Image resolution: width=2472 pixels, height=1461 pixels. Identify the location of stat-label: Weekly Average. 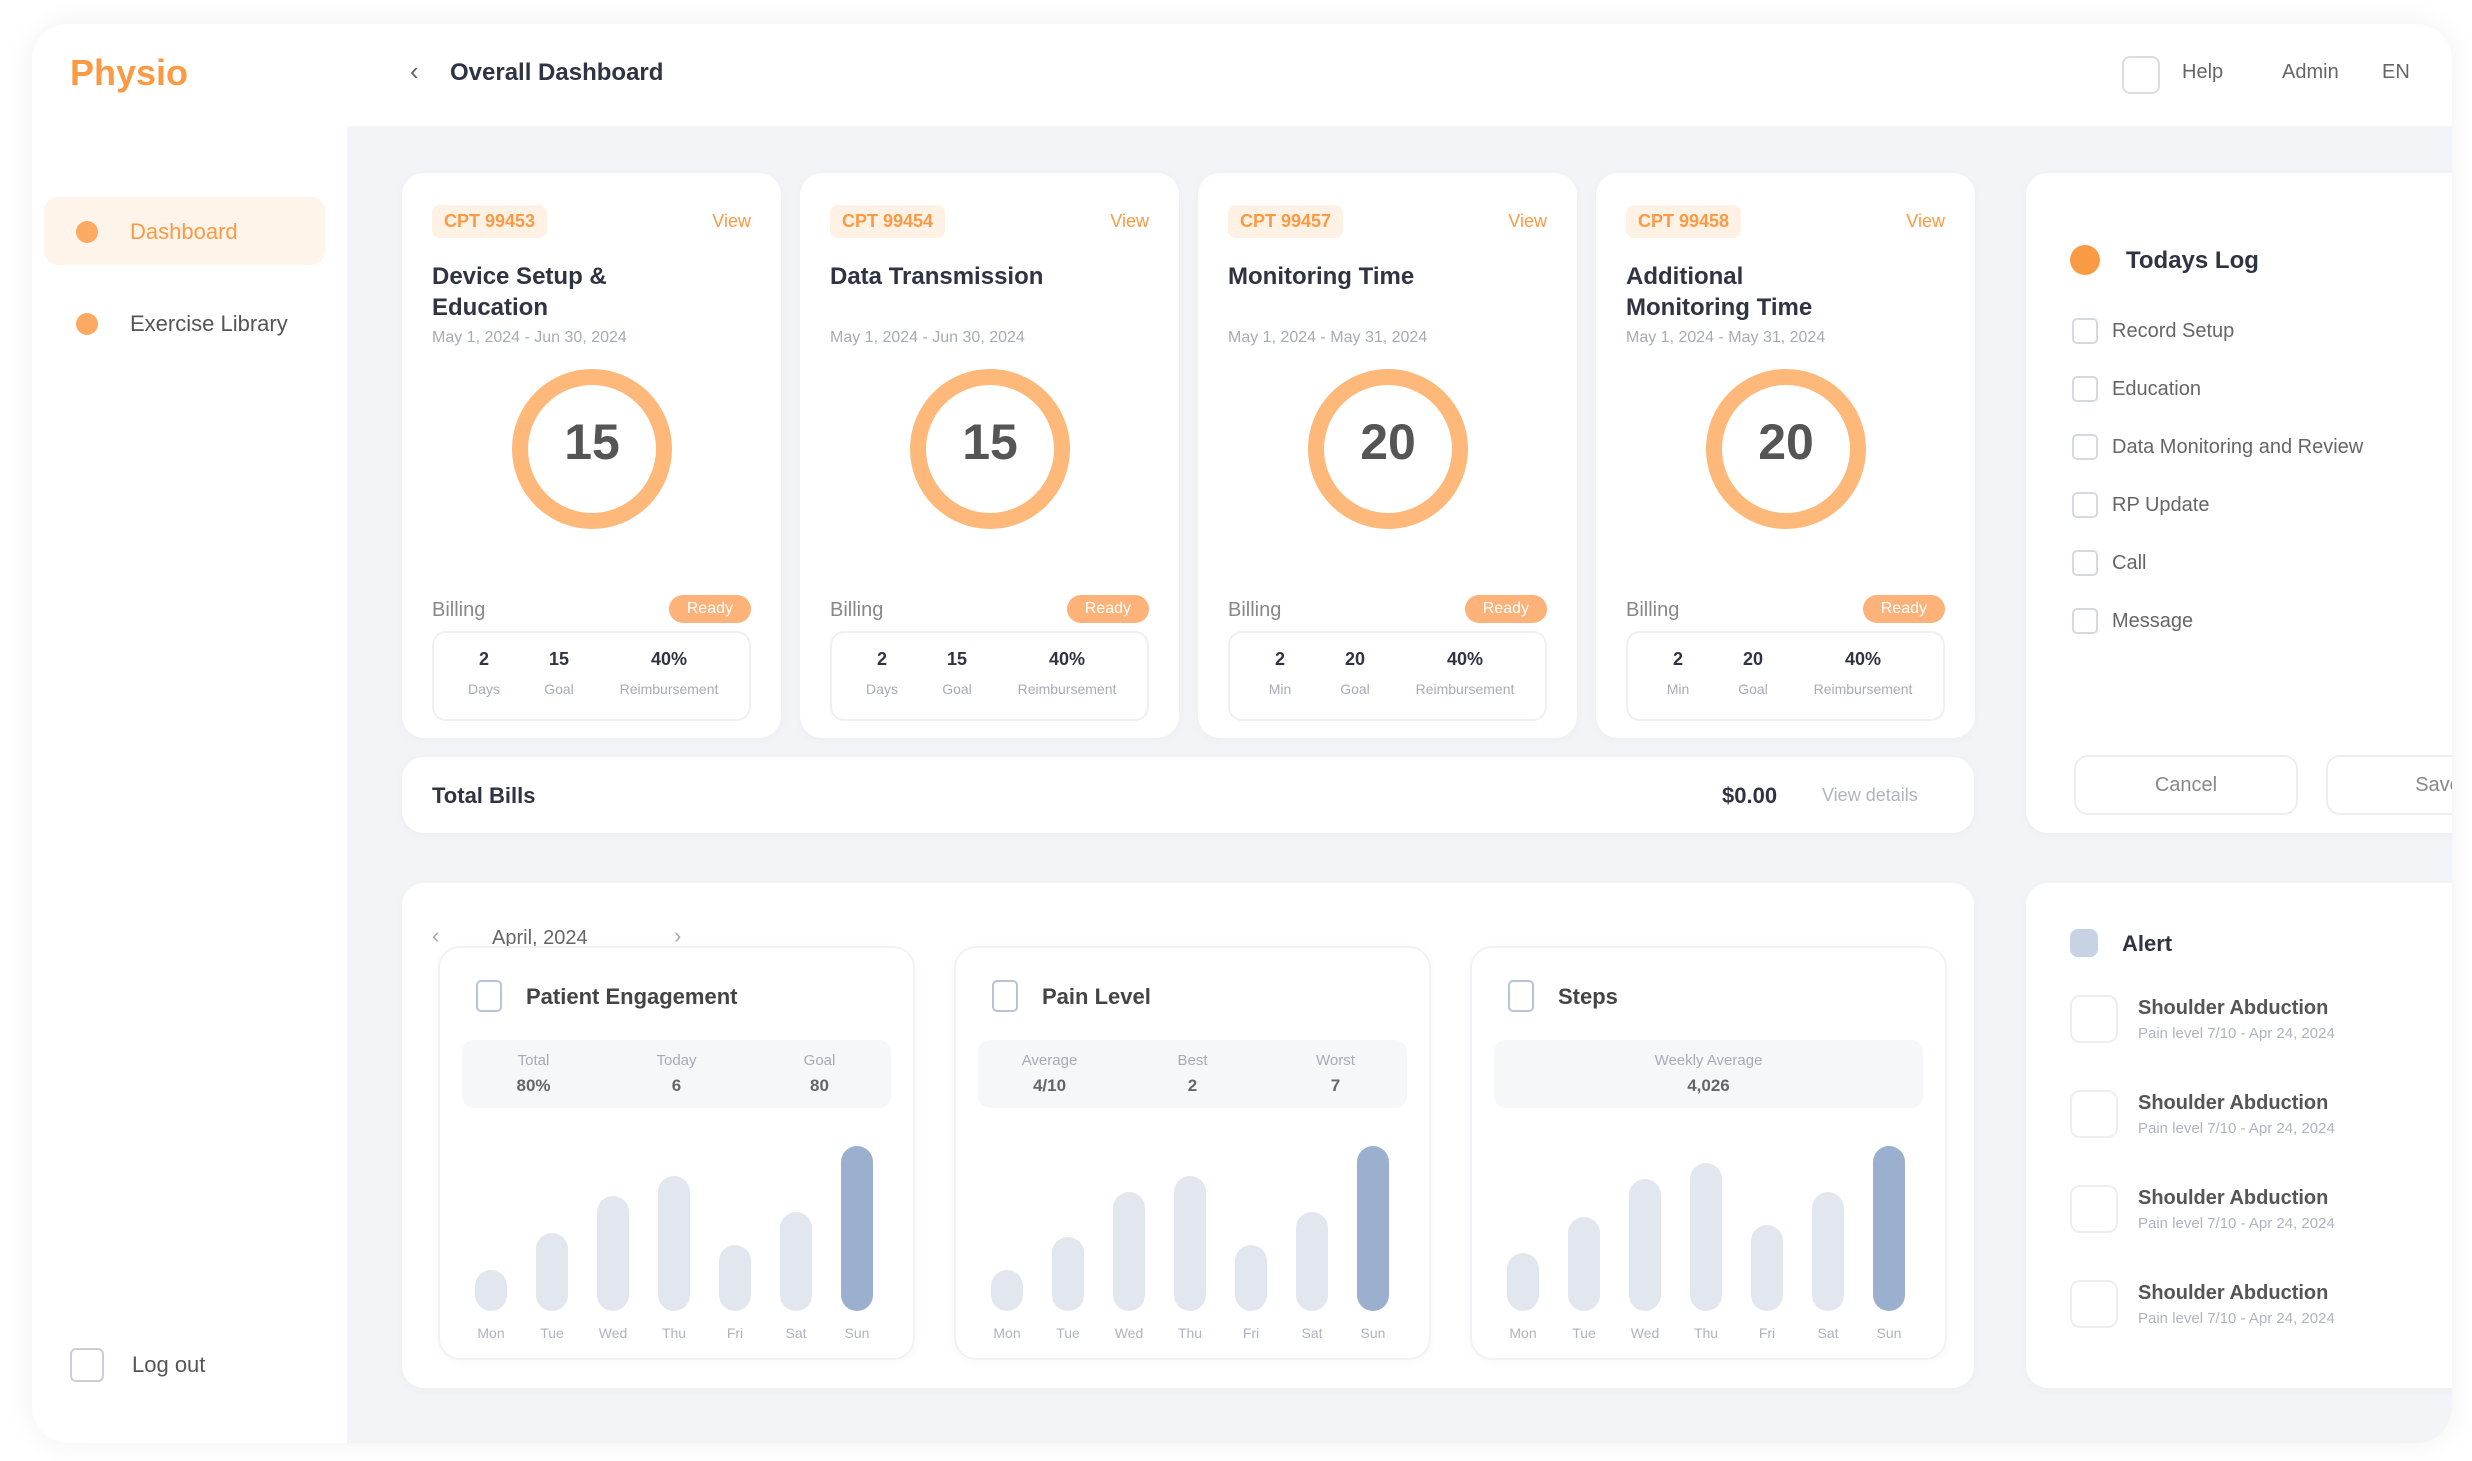
(1708, 1060).